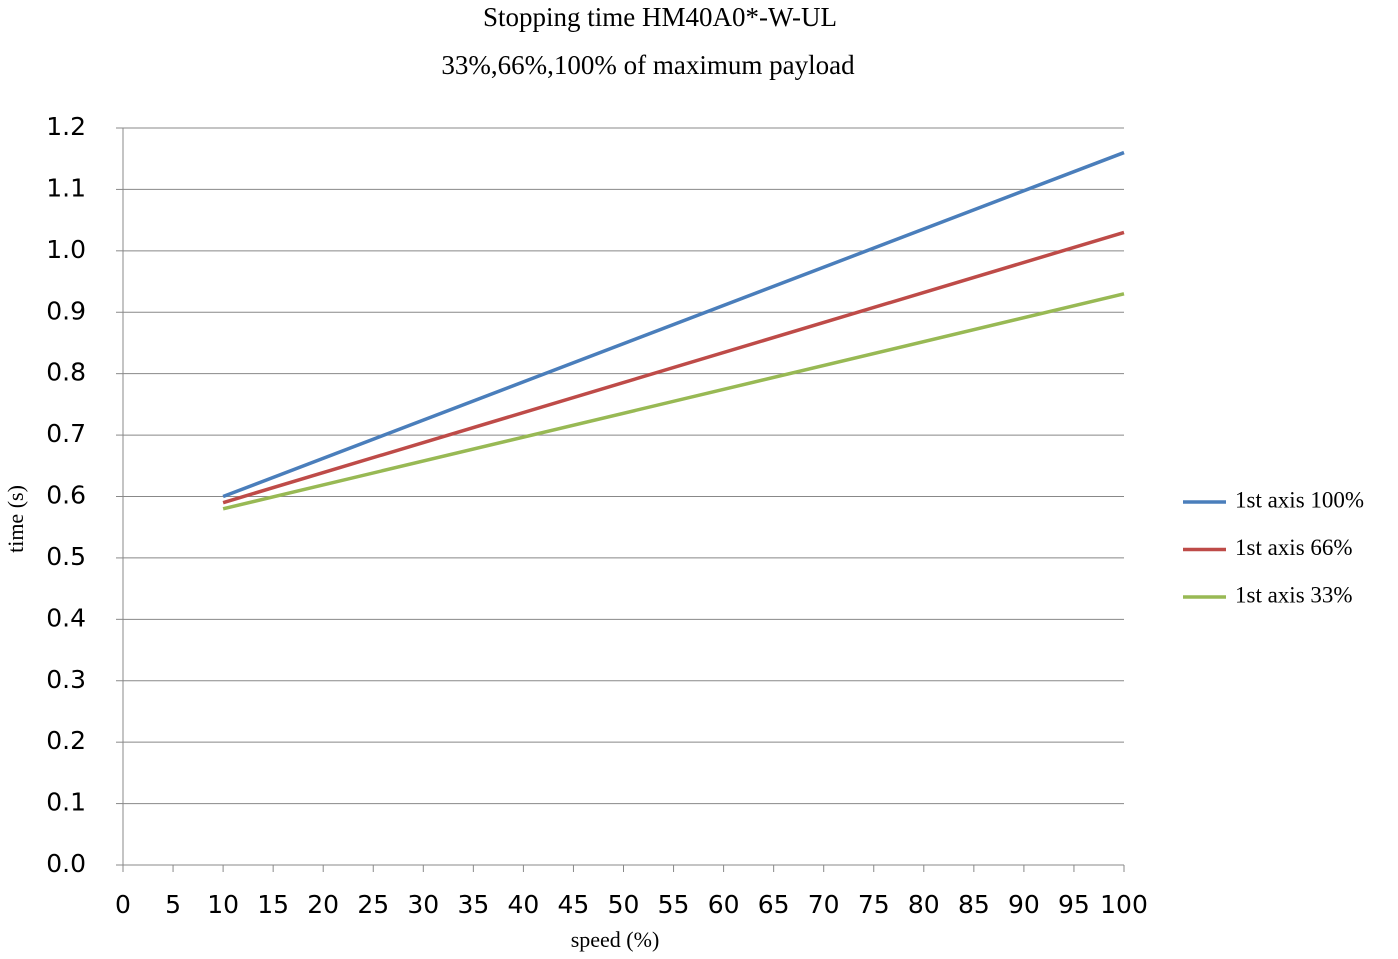  What do you see at coordinates (66, 126) in the screenshot?
I see `y-tick-label: 1.2` at bounding box center [66, 126].